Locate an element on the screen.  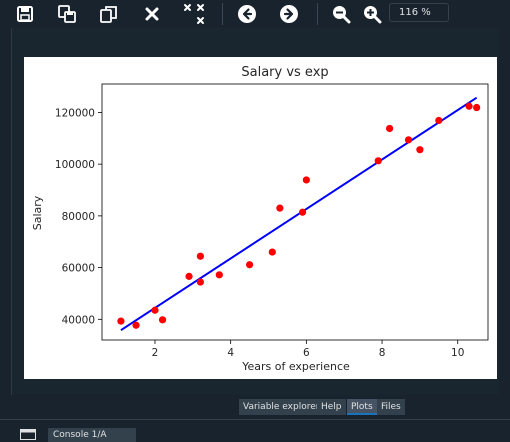
left-panel-edge is located at coordinates (5, 226).